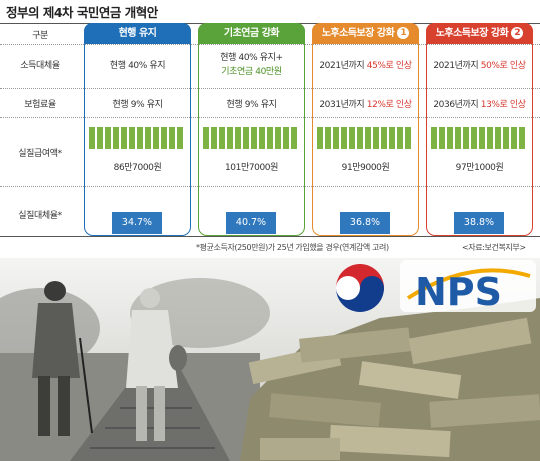  What do you see at coordinates (137, 33) in the screenshot?
I see `column-header-1: 현행 유지` at bounding box center [137, 33].